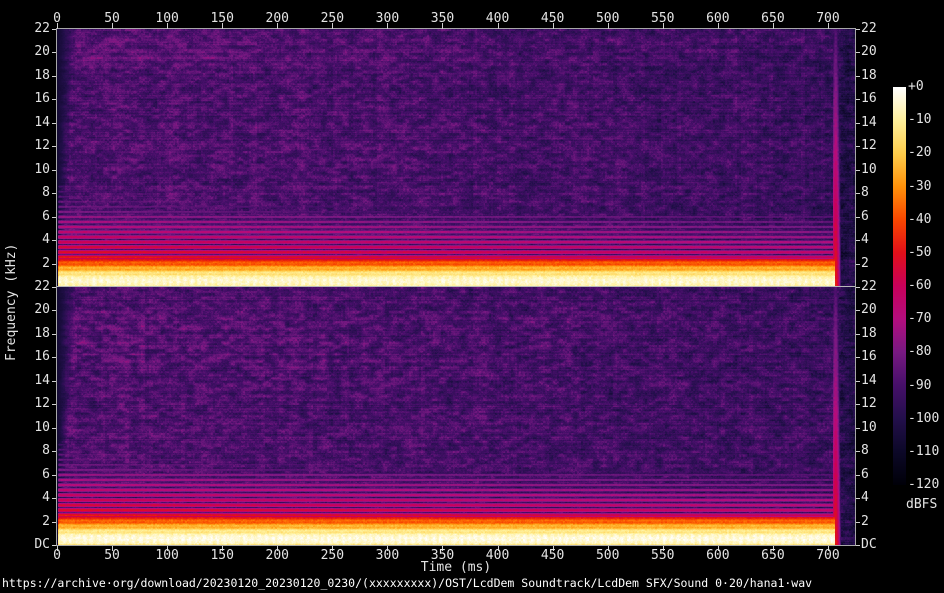 The width and height of the screenshot is (944, 593). I want to click on time-tick-label-top: 0, so click(57, 18).